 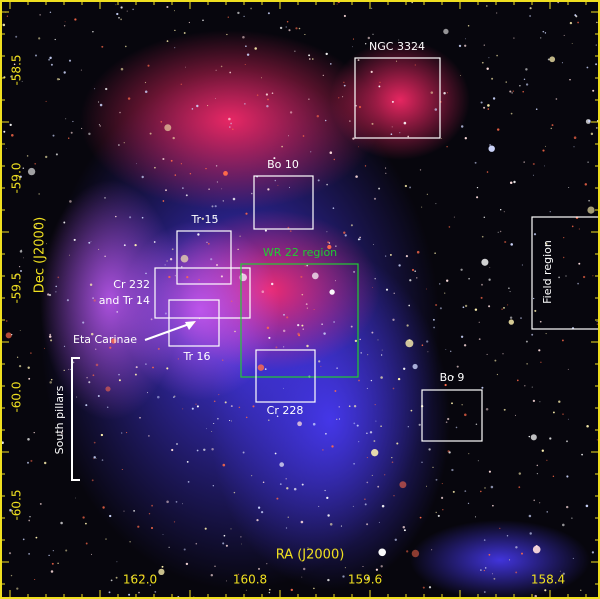 I want to click on y-tick-label: -60.0, so click(x=17, y=396).